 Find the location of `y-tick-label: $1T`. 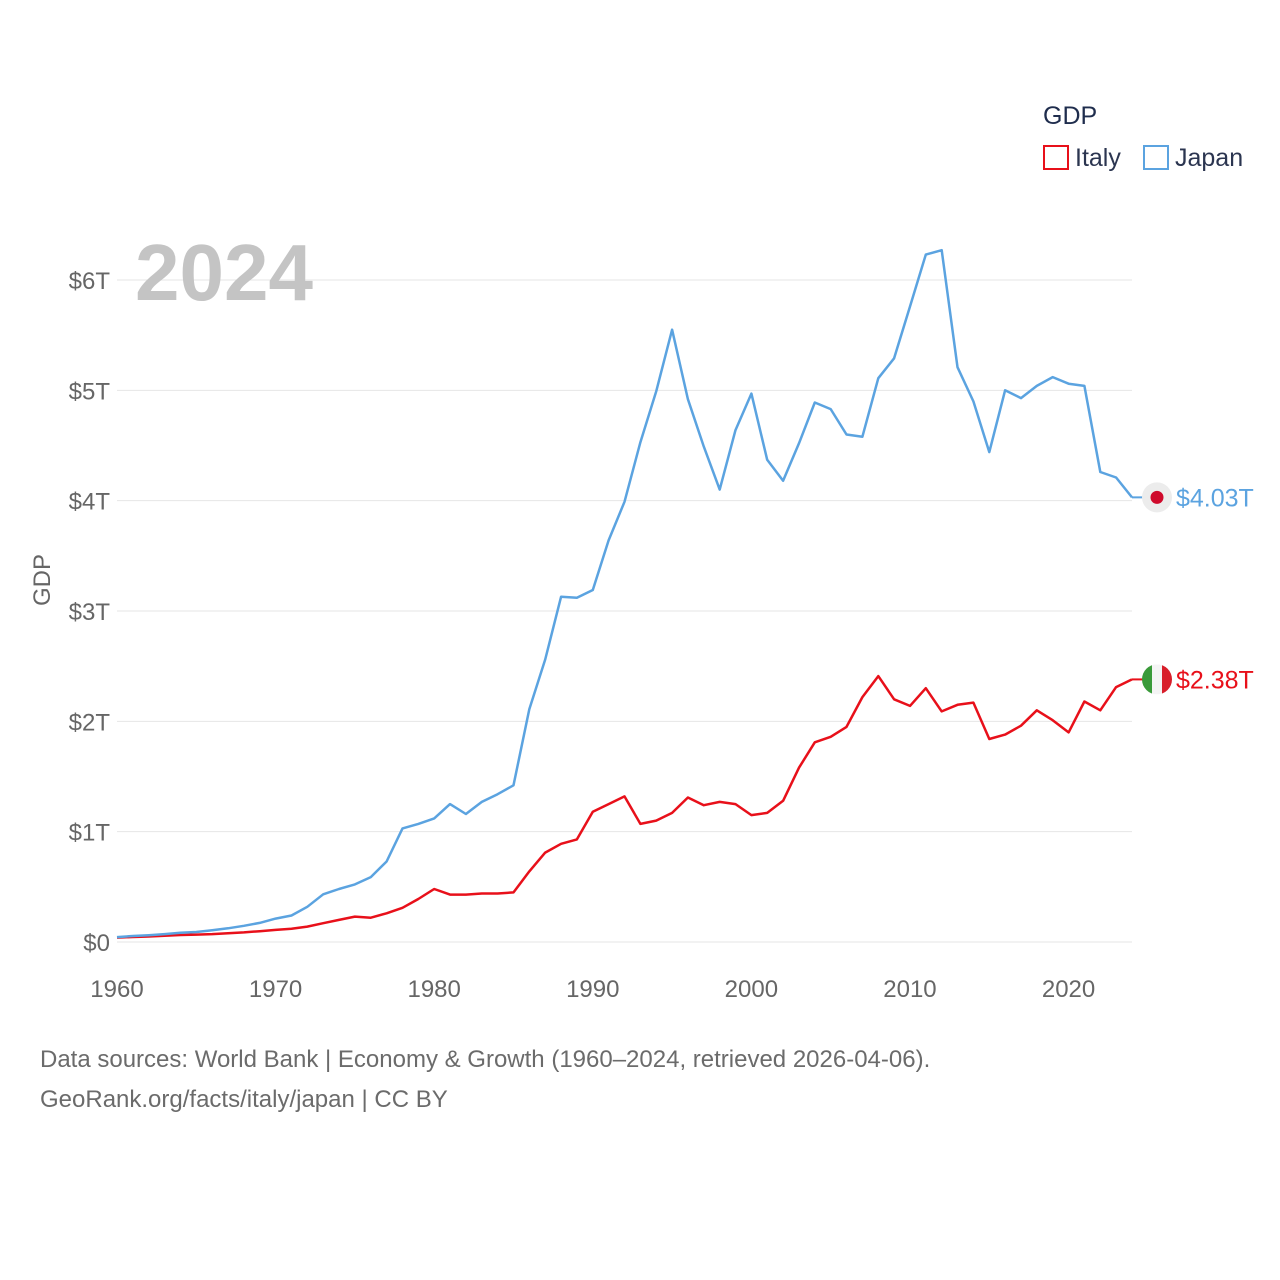

y-tick-label: $1T is located at coordinates (90, 833).